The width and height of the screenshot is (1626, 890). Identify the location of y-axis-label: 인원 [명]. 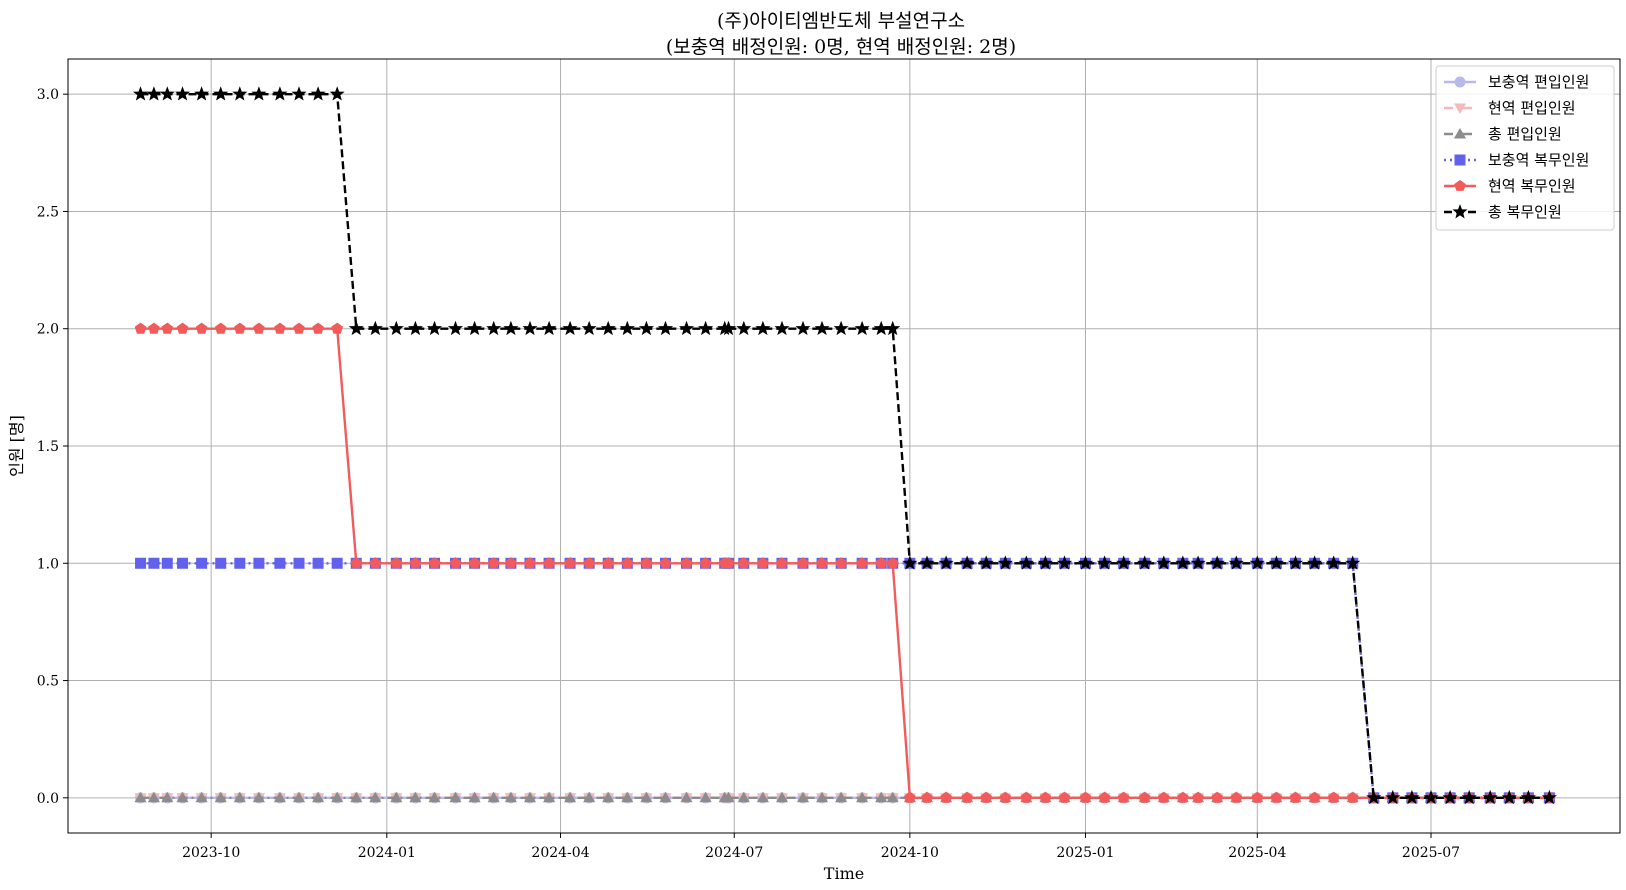
(16, 446).